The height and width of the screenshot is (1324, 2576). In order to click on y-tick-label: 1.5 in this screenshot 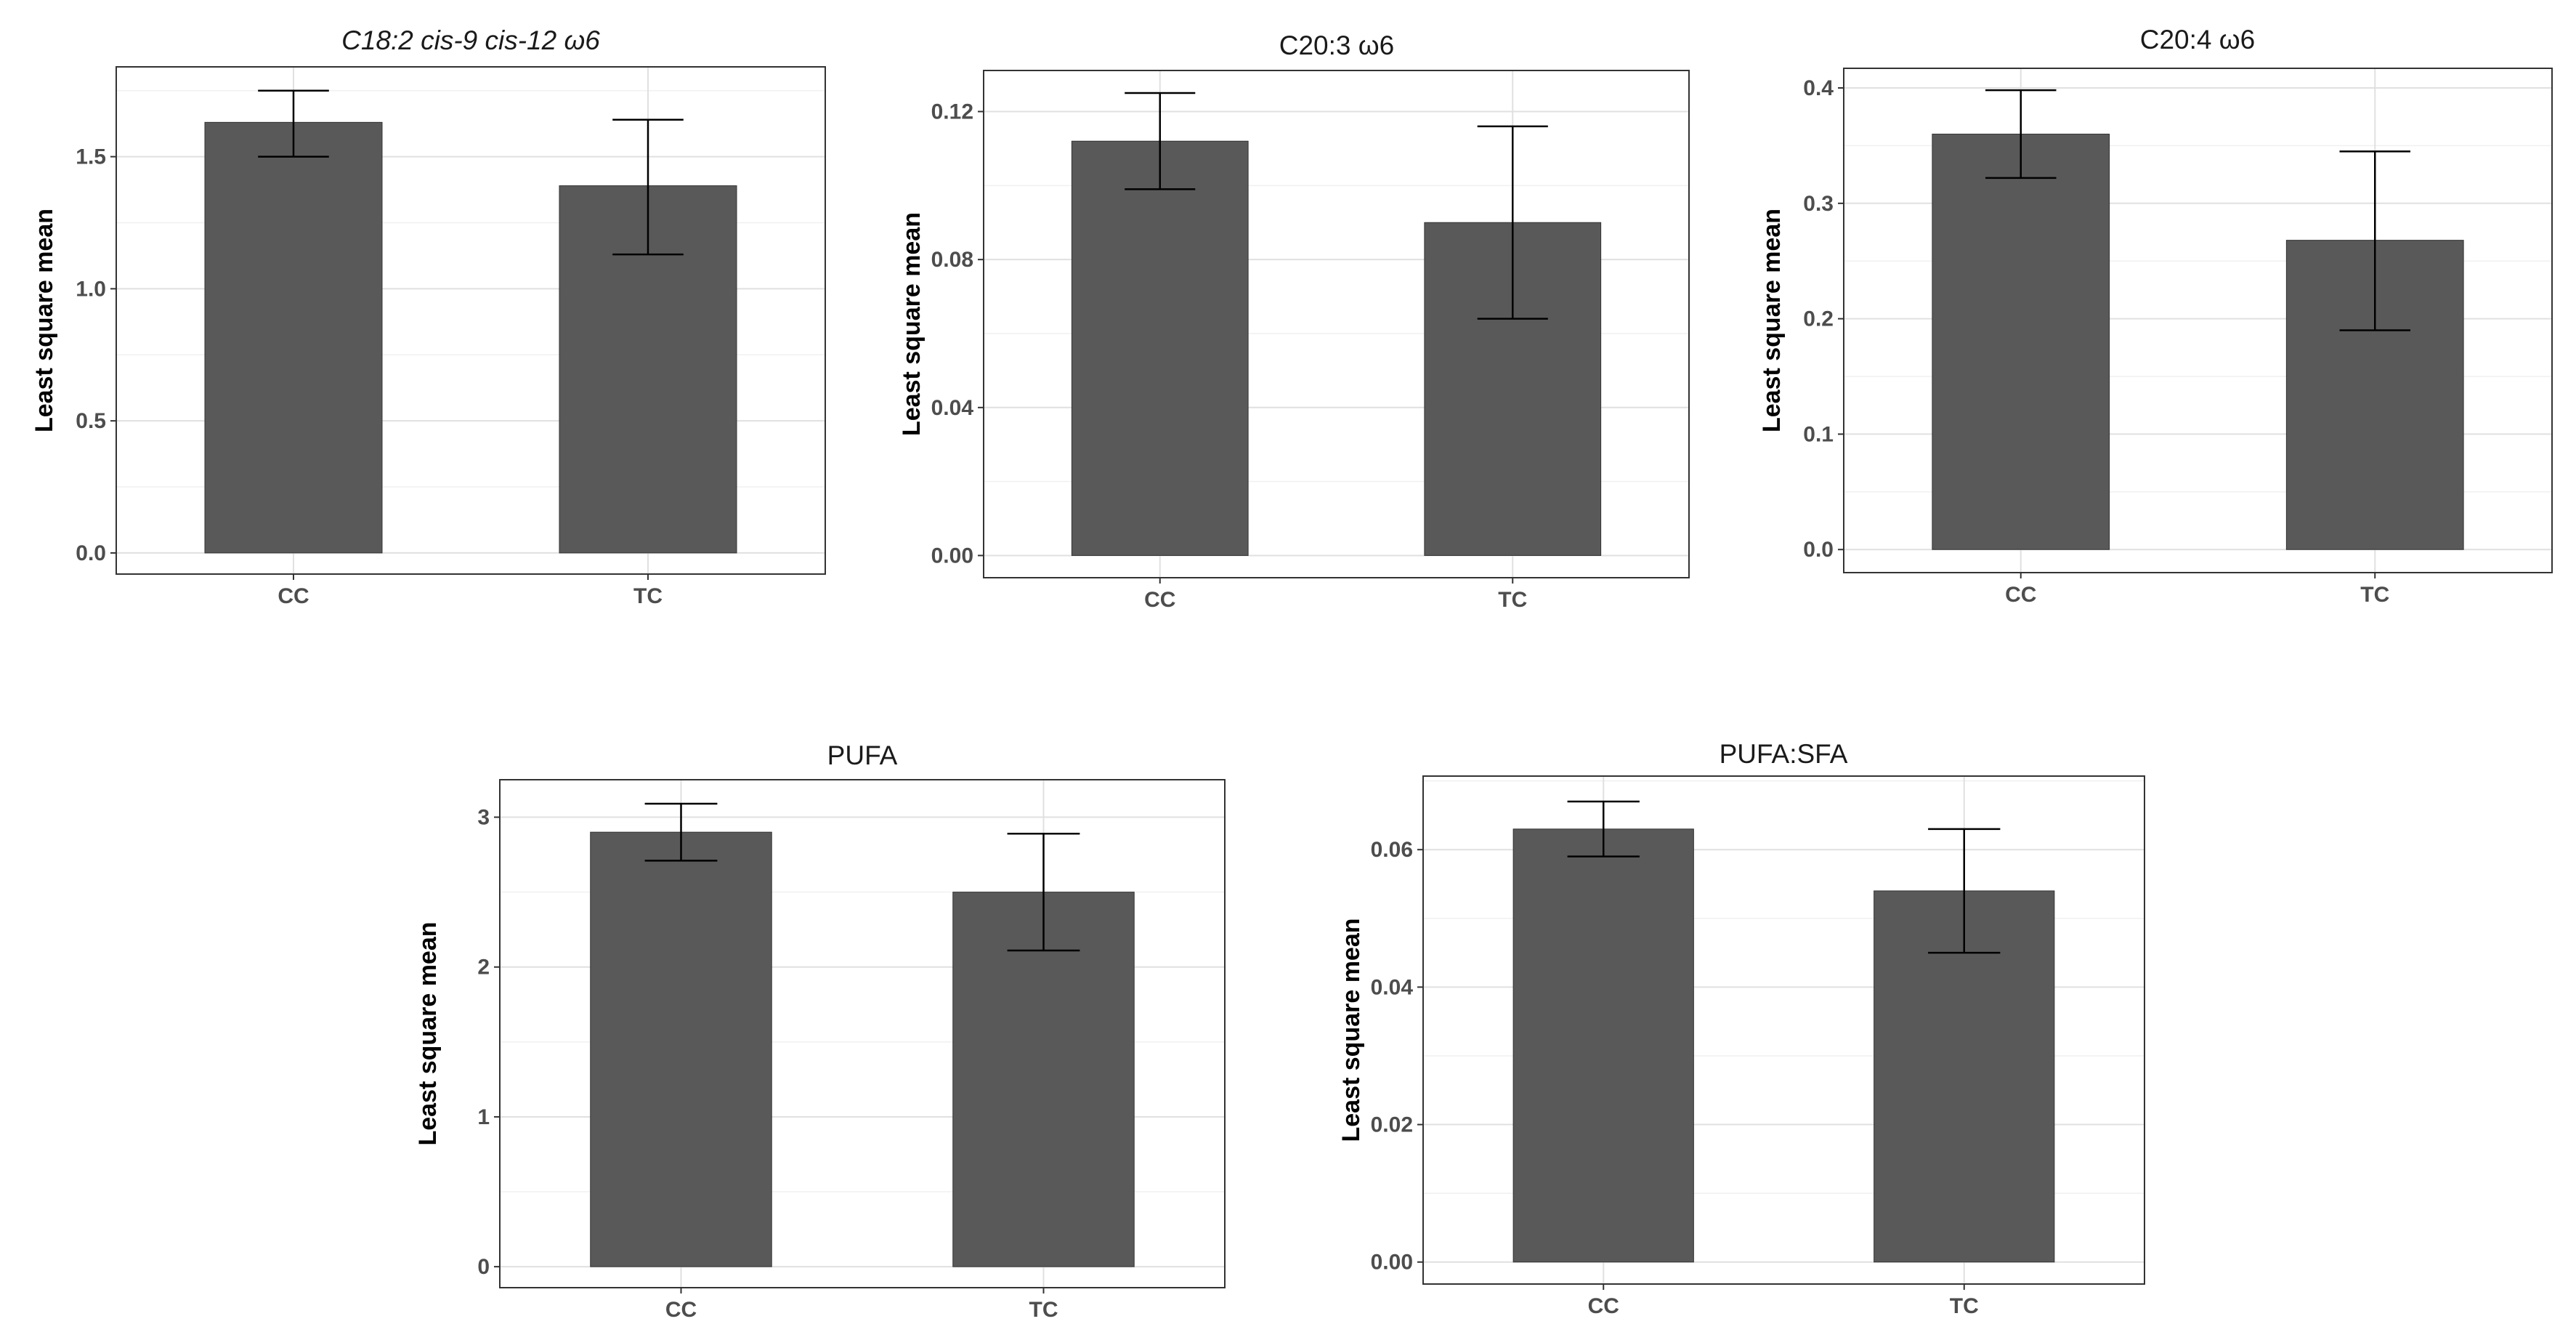, I will do `click(91, 157)`.